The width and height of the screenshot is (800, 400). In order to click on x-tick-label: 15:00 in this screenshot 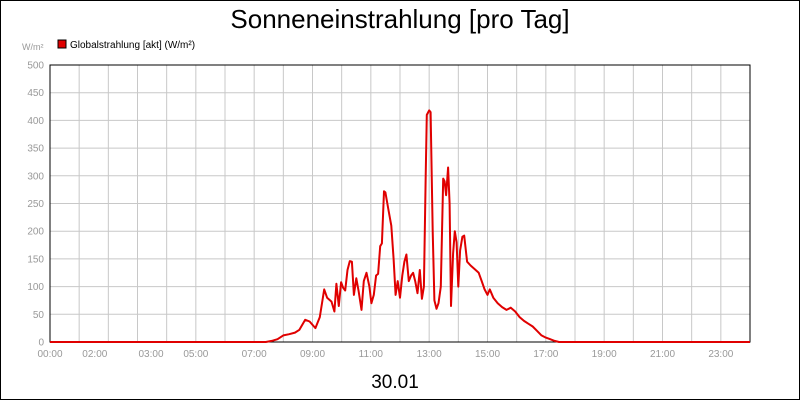, I will do `click(487, 354)`.